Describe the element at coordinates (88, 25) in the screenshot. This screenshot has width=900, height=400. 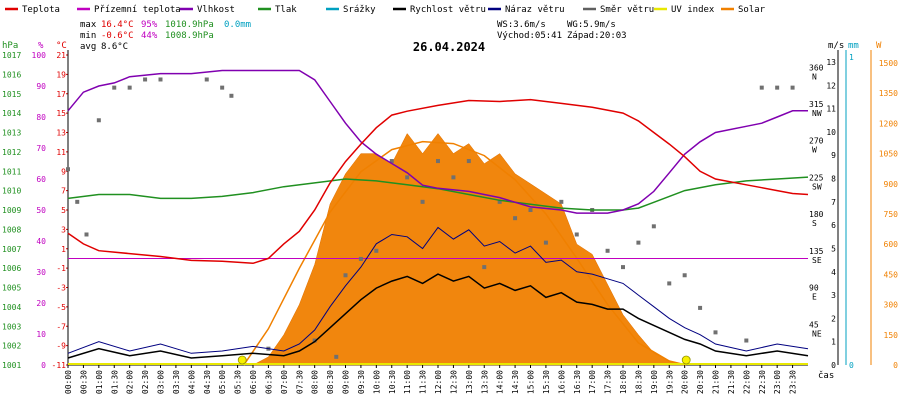
I see `stat-max-label: max` at that location.